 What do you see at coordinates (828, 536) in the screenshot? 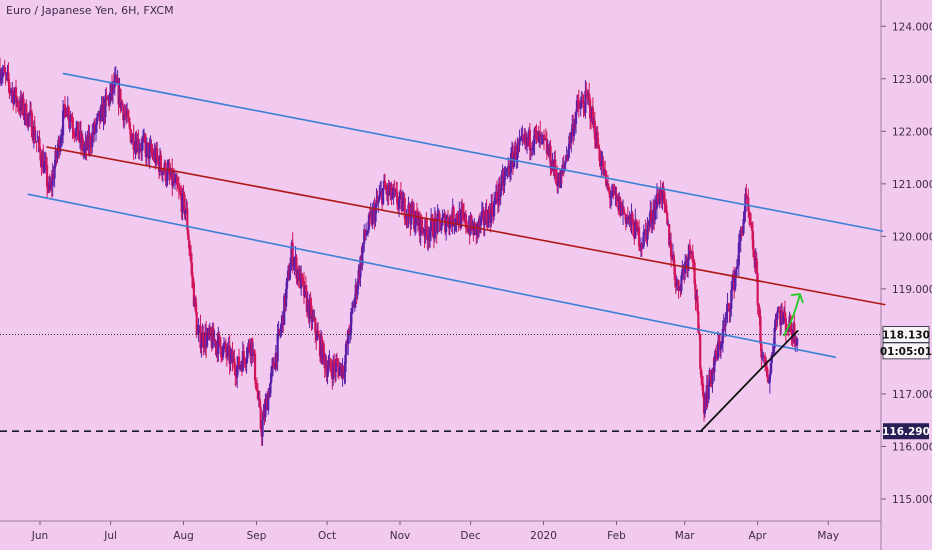
I see `time-tick-label: May` at bounding box center [828, 536].